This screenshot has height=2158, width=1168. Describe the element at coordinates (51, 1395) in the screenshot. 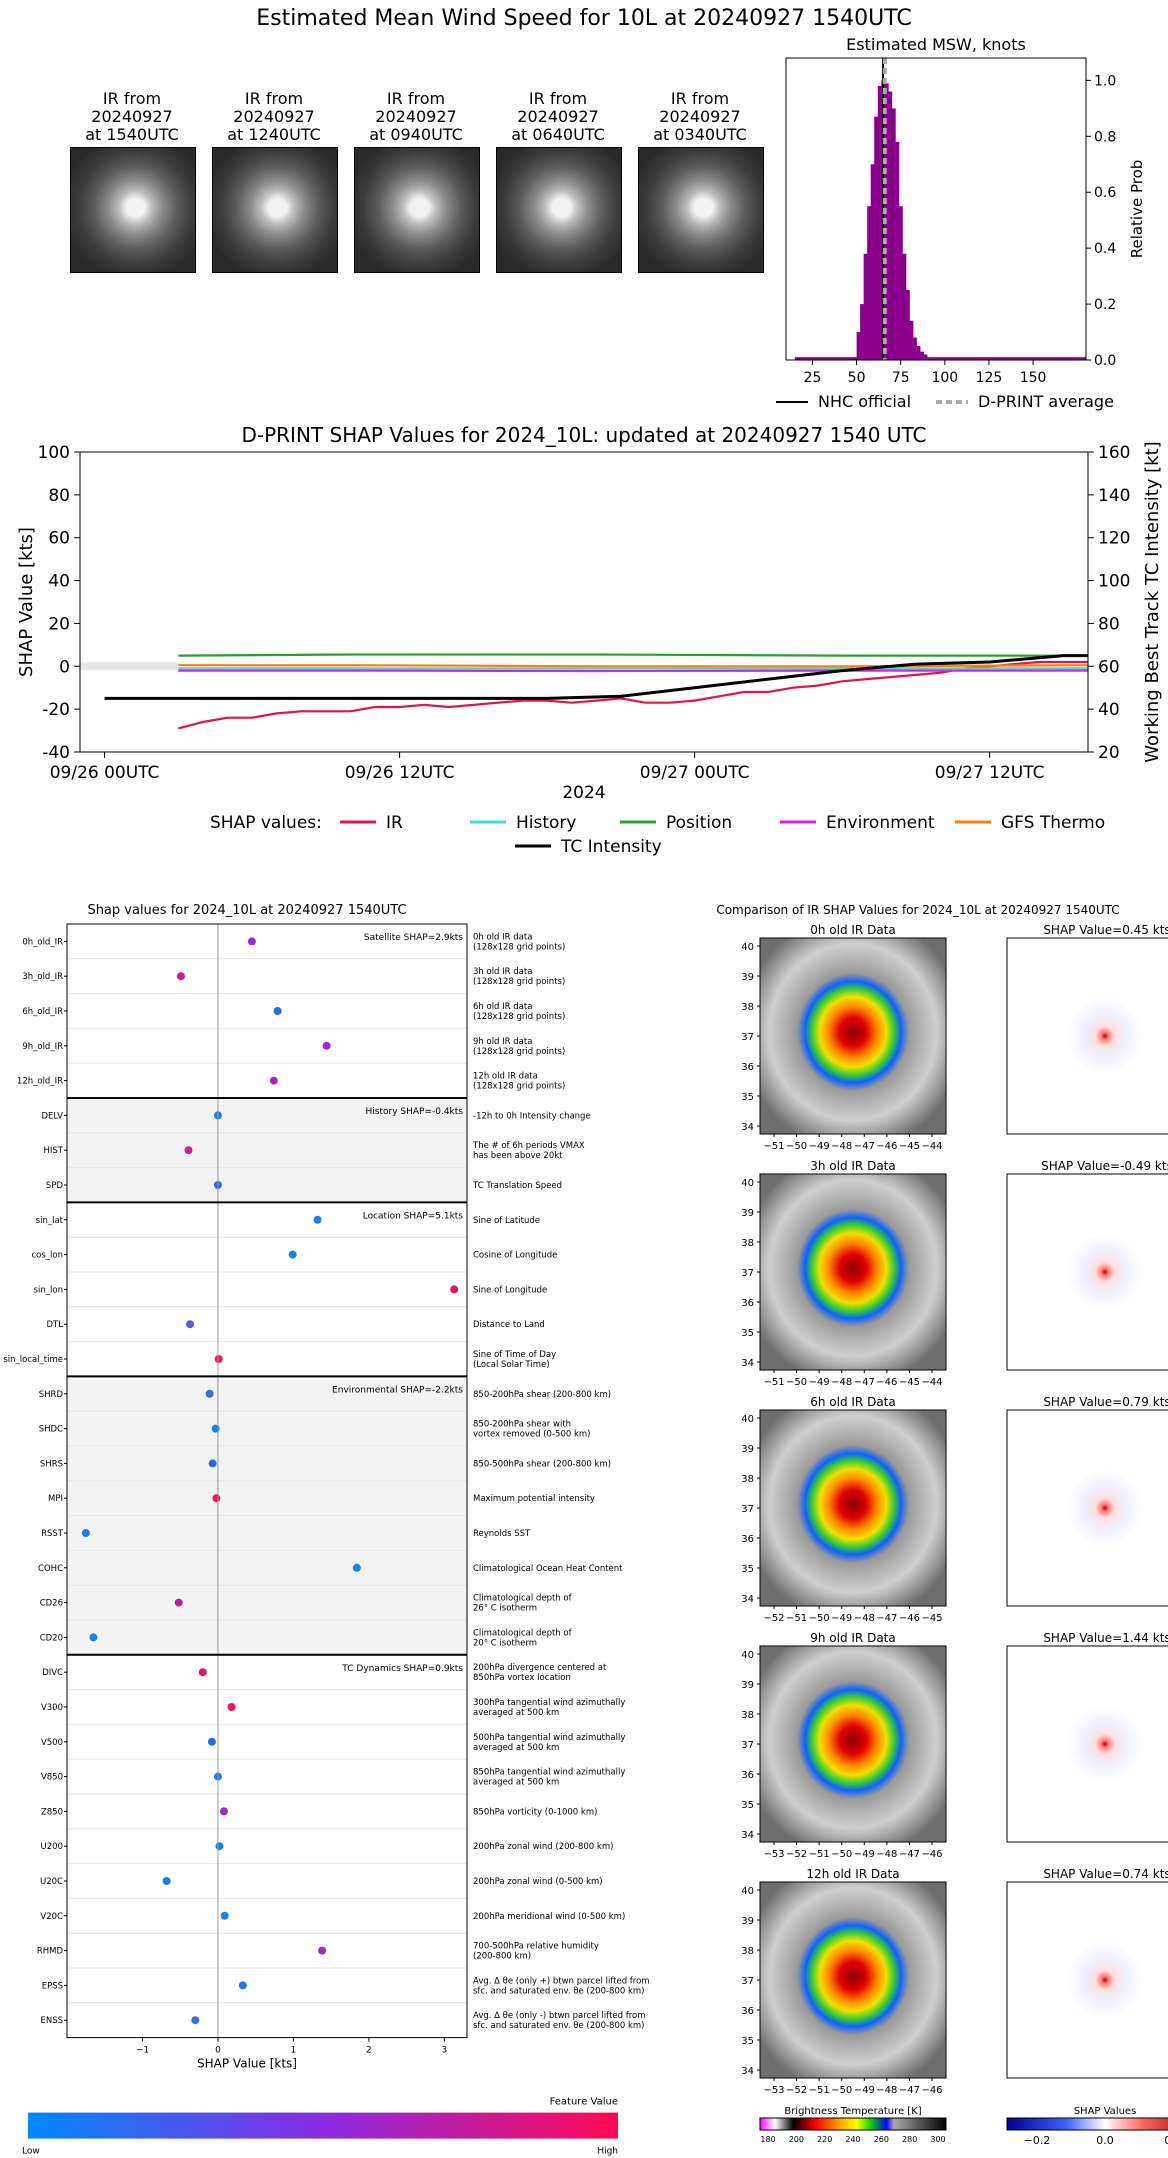

I see `feature-name: SHRD` at that location.